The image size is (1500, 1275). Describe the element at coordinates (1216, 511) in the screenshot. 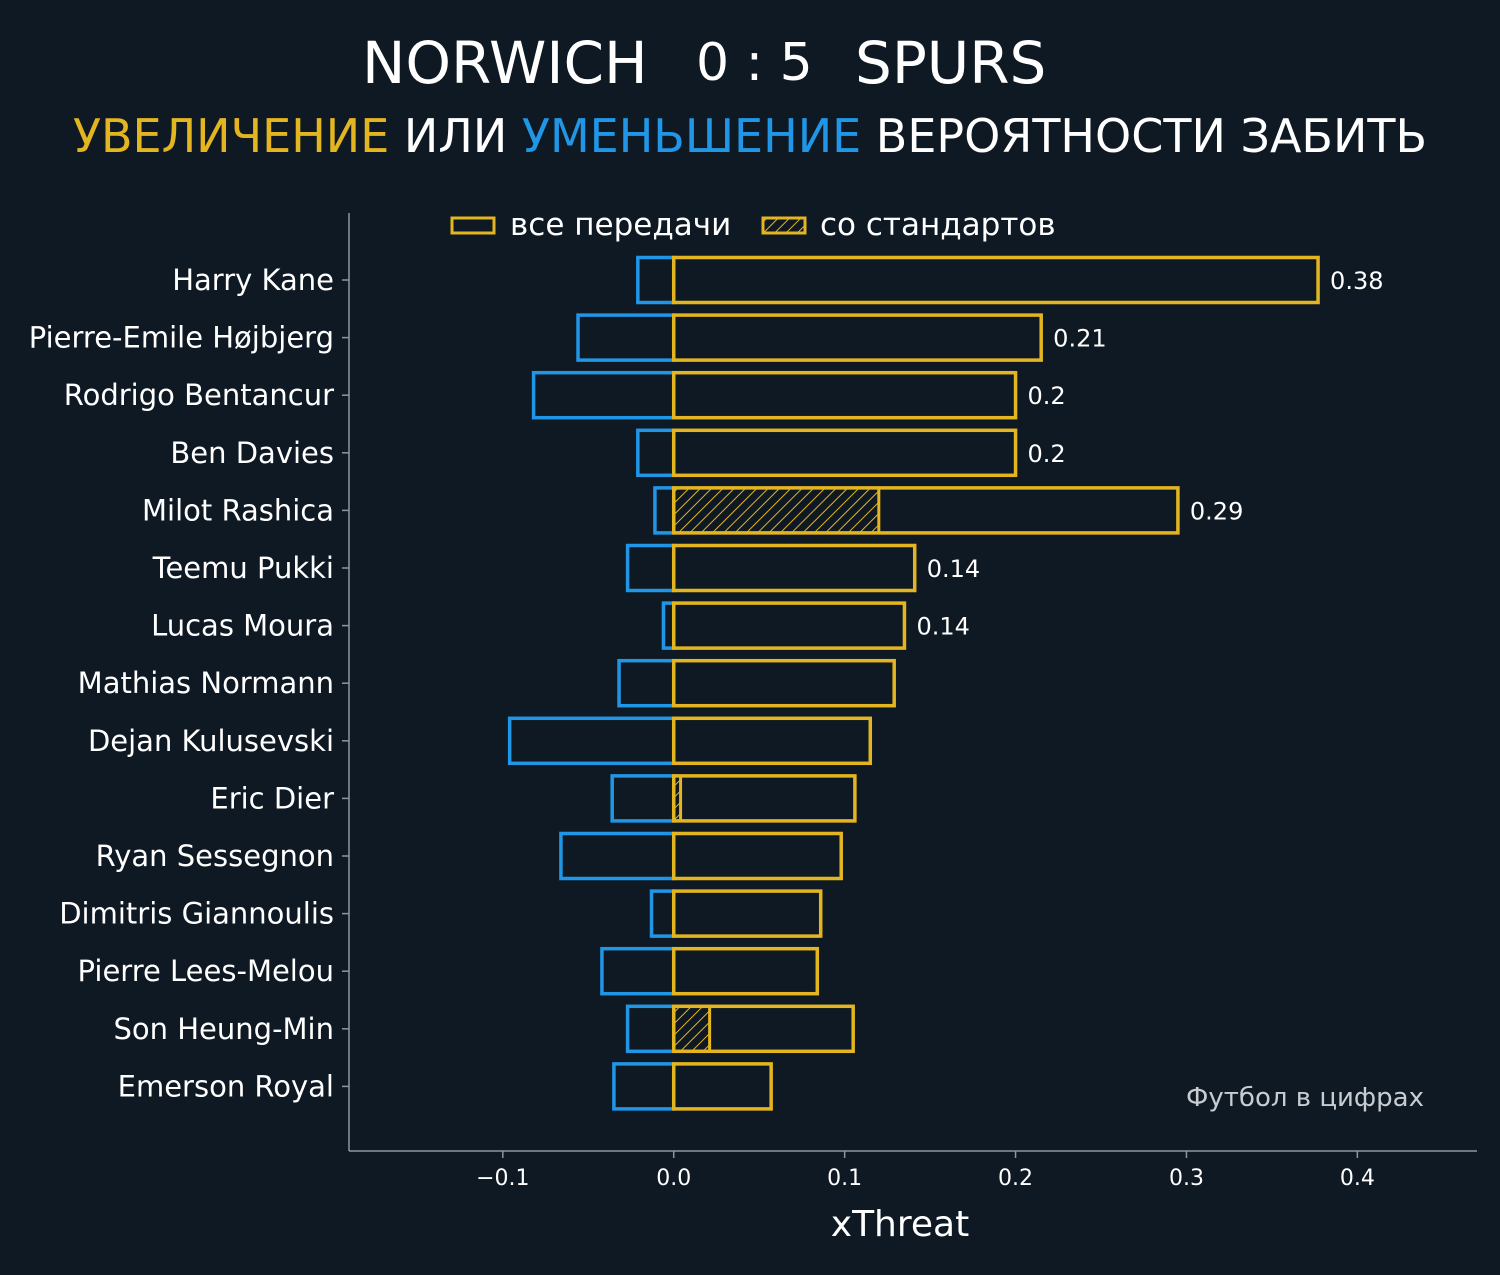

I see `value-label: 0.29` at that location.